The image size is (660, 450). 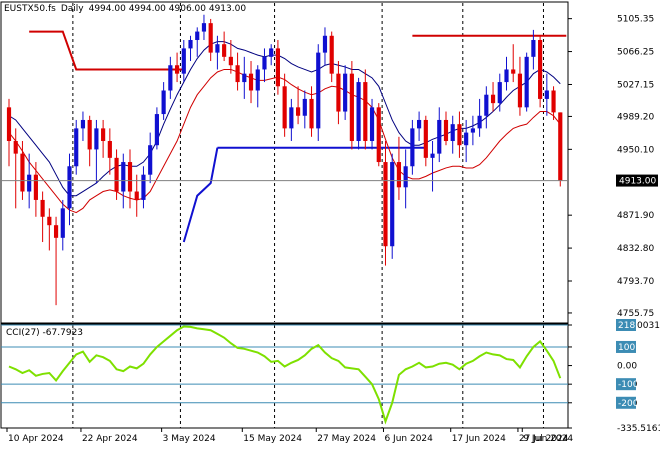 What do you see at coordinates (627, 367) in the screenshot?
I see `cci-axis-label: 0.00` at bounding box center [627, 367].